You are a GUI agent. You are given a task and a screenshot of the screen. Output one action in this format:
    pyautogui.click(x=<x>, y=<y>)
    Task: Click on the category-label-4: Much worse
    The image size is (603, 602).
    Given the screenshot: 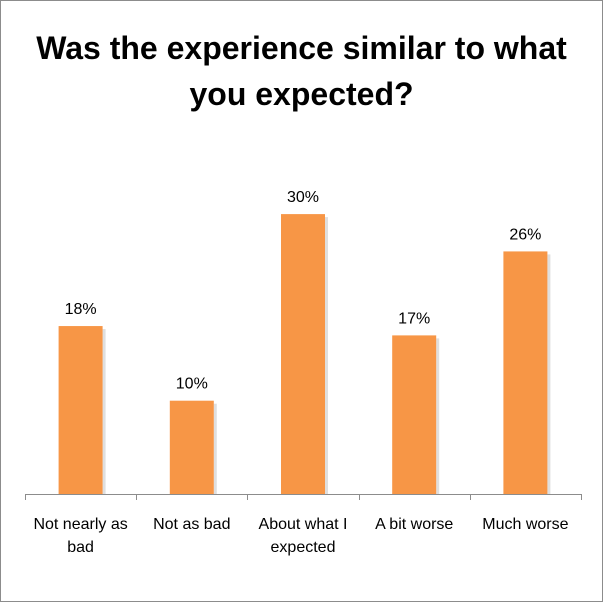 What is the action you would take?
    pyautogui.click(x=525, y=524)
    